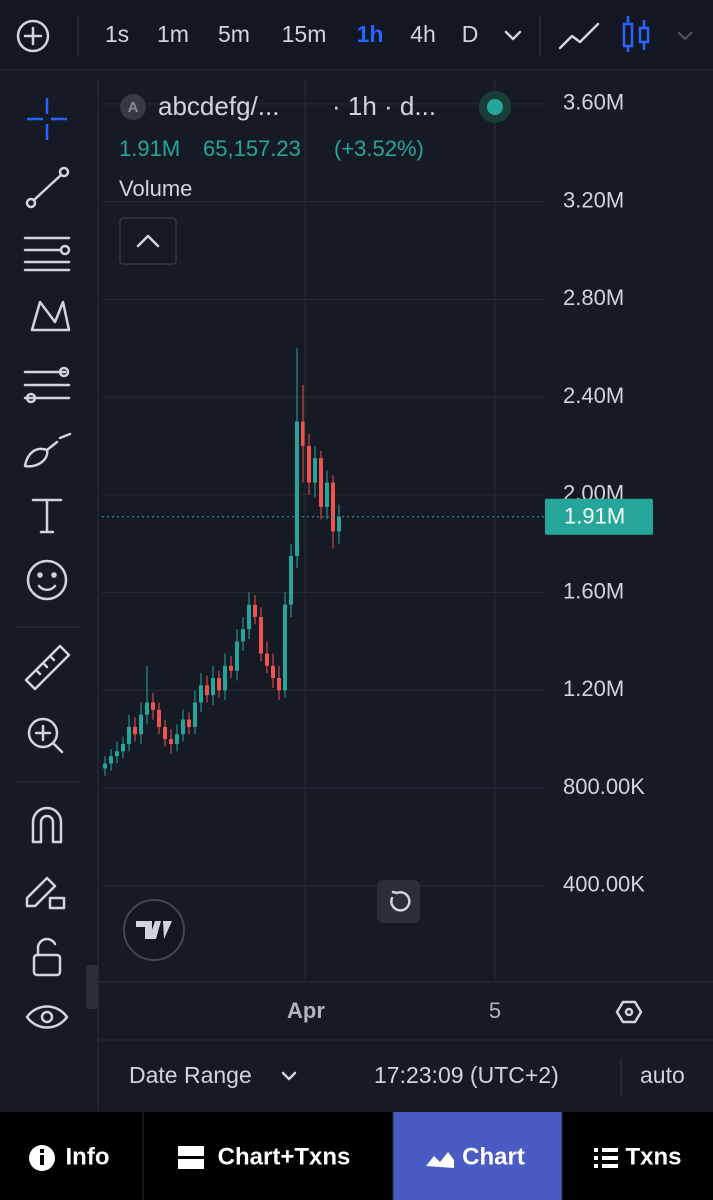 Image resolution: width=713 pixels, height=1200 pixels. Describe the element at coordinates (289, 1076) in the screenshot. I see `date-range-caret` at that location.